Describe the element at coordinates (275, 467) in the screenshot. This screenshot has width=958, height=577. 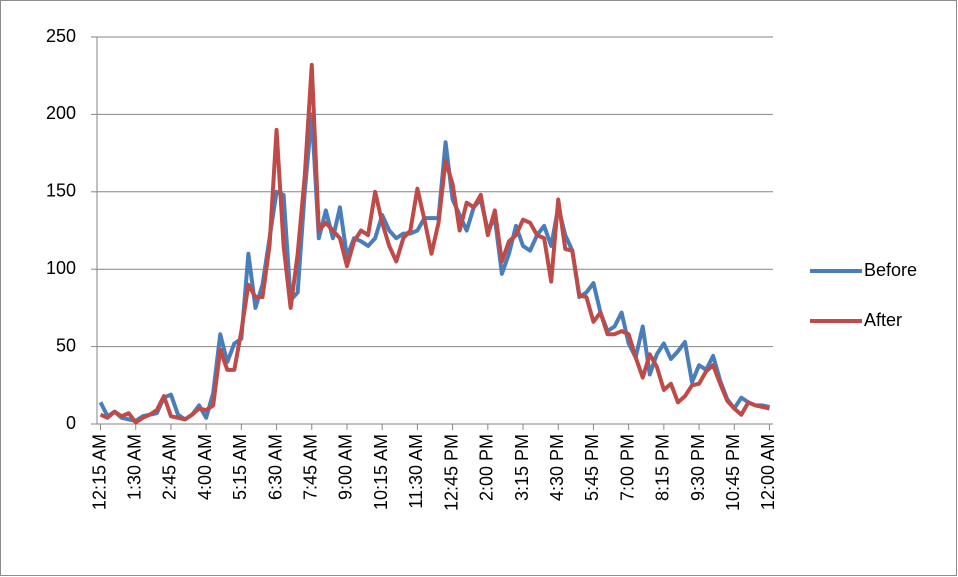
I see `x-tick-label: 6:30 AM` at that location.